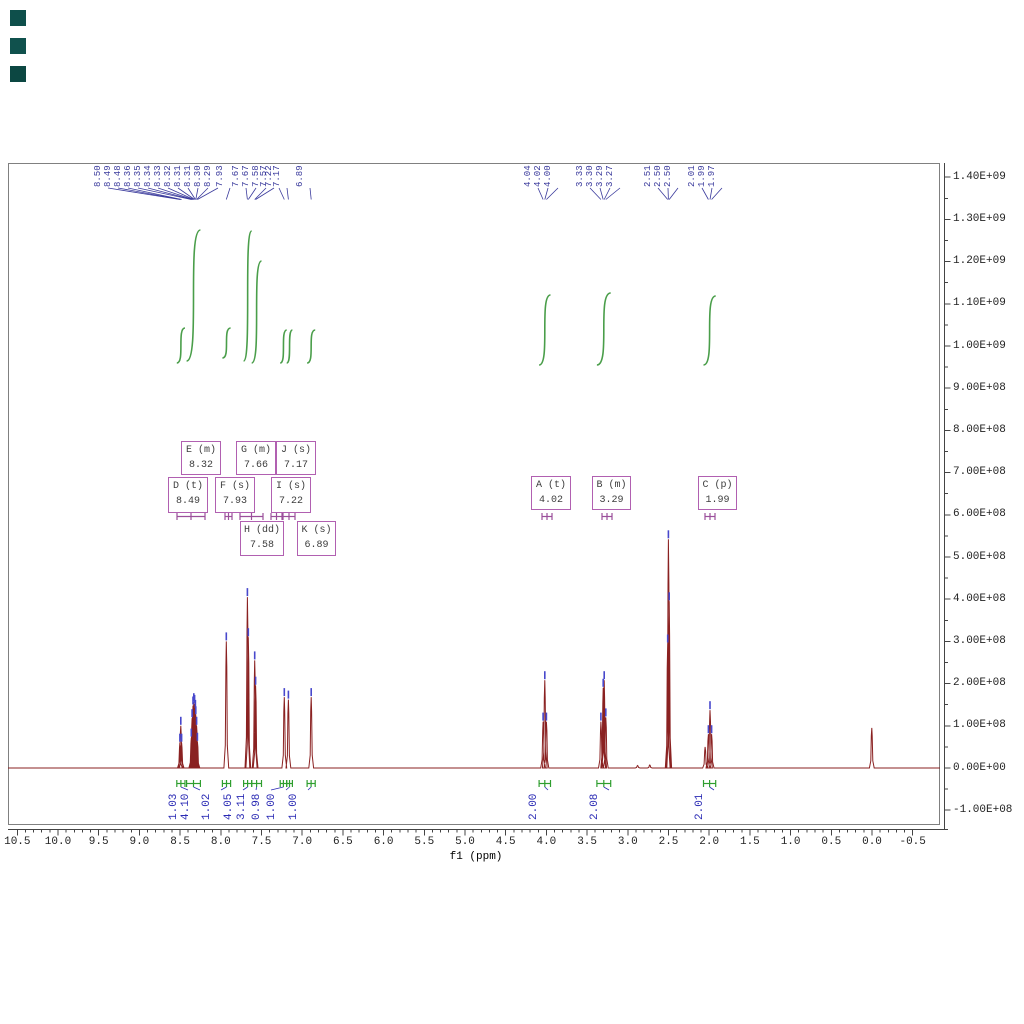 This screenshot has height=1024, width=1024. Describe the element at coordinates (229, 806) in the screenshot. I see `integral-value-label: 4.05` at that location.